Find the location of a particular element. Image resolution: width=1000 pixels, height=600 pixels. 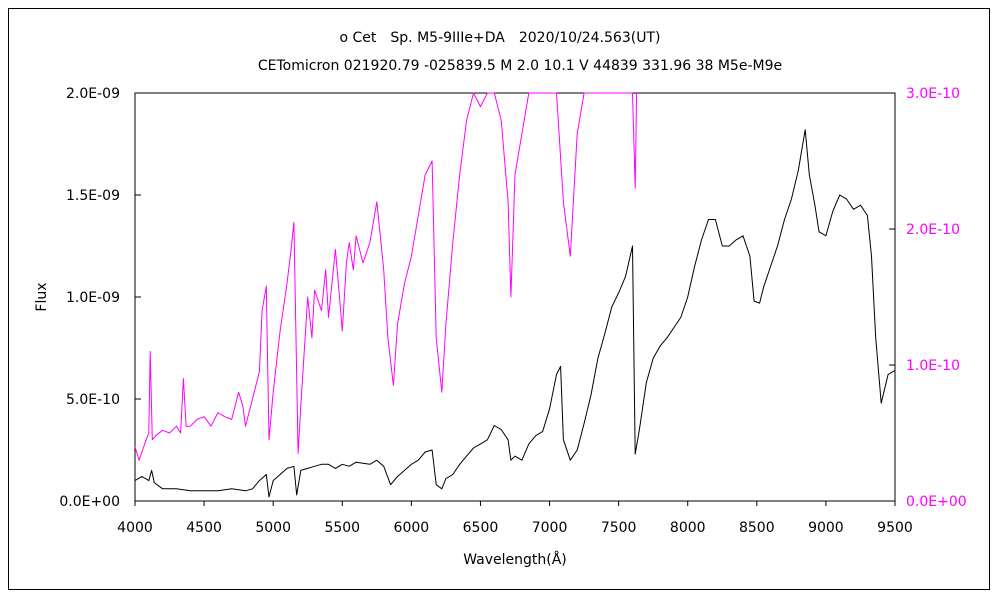

y-tick-label: 5.0E-10 is located at coordinates (93, 400).